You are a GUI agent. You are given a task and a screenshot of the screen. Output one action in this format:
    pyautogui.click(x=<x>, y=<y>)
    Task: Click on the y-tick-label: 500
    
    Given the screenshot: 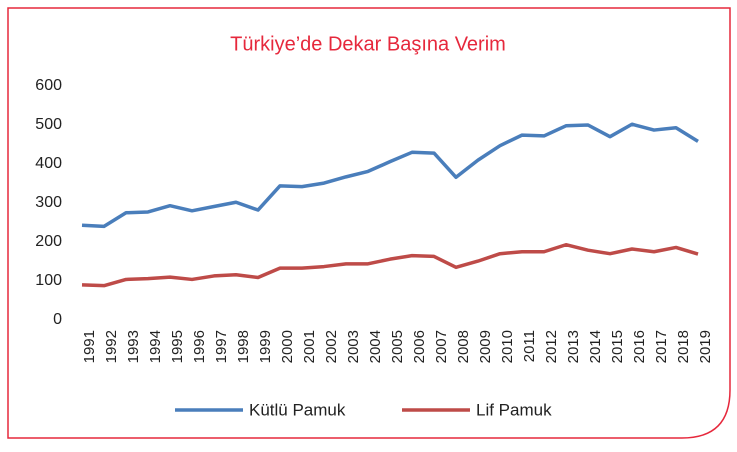 What is the action you would take?
    pyautogui.click(x=48, y=124)
    